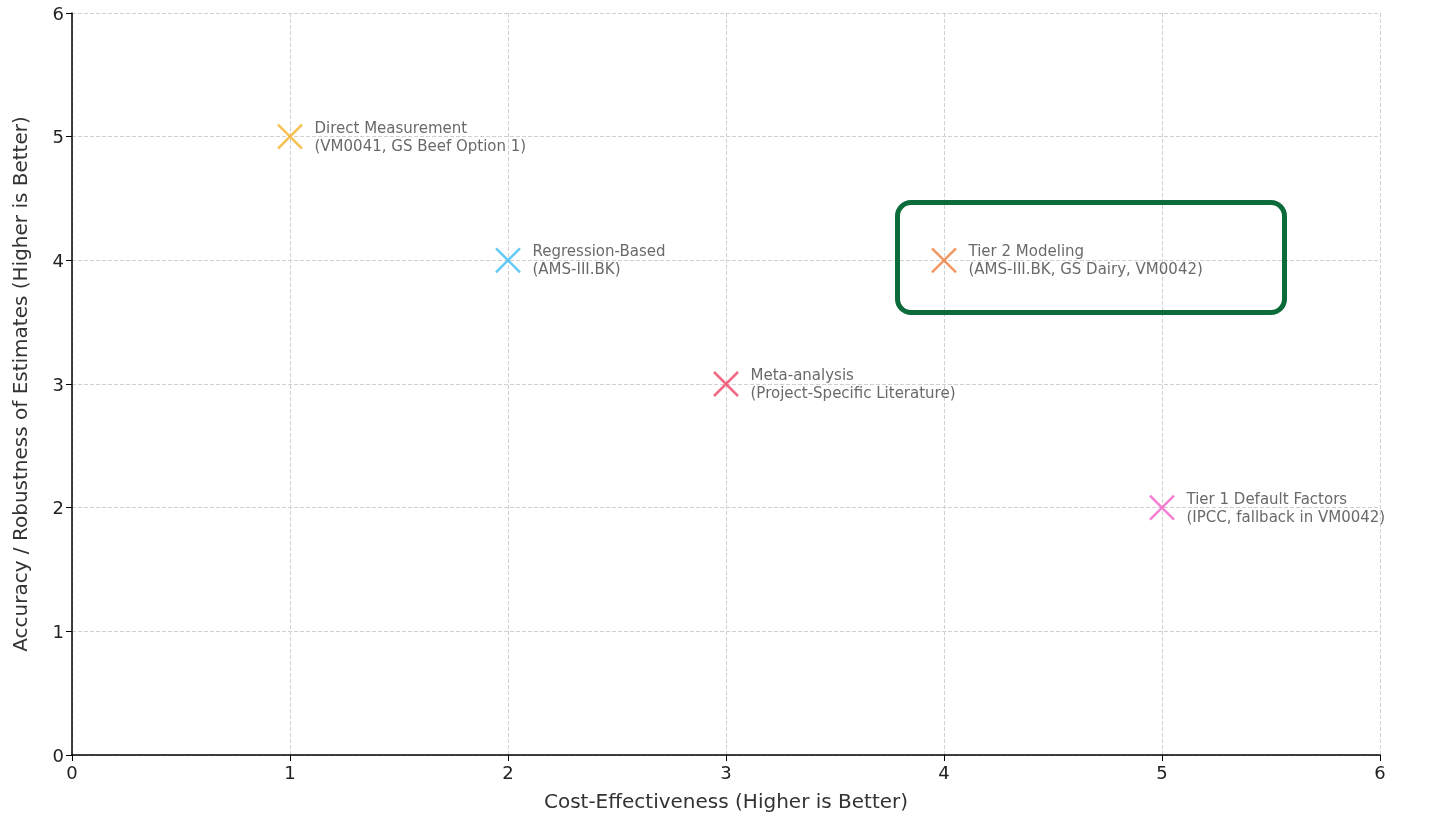 The height and width of the screenshot is (820, 1432). I want to click on y-tick-label: 3, so click(58, 384).